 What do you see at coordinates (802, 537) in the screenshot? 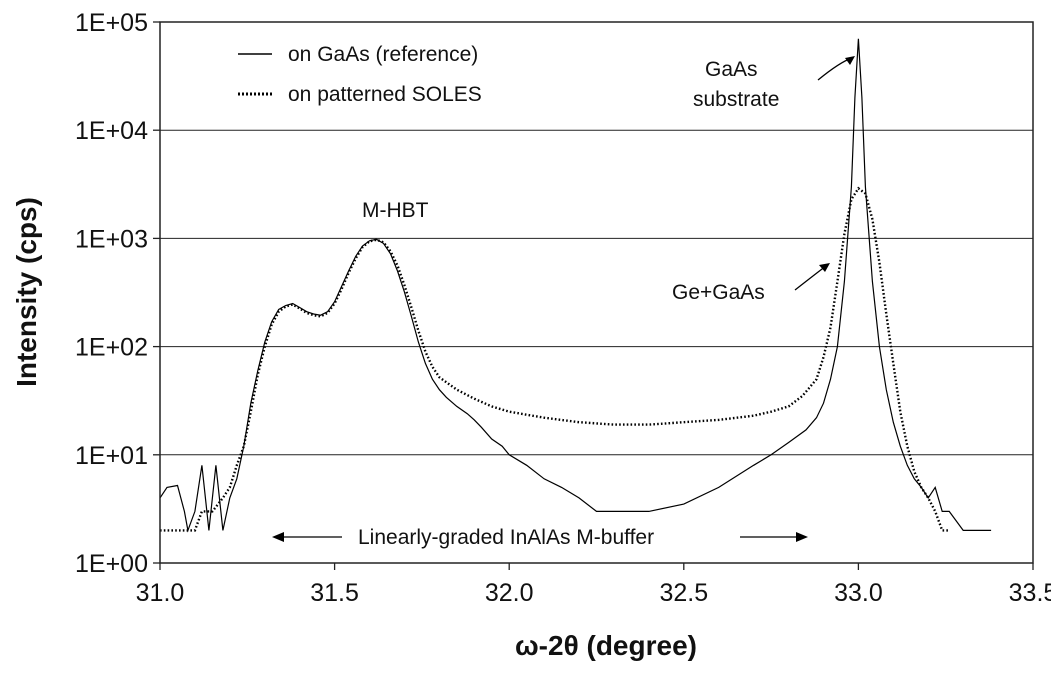
I see `buffer-arrowhead-right` at bounding box center [802, 537].